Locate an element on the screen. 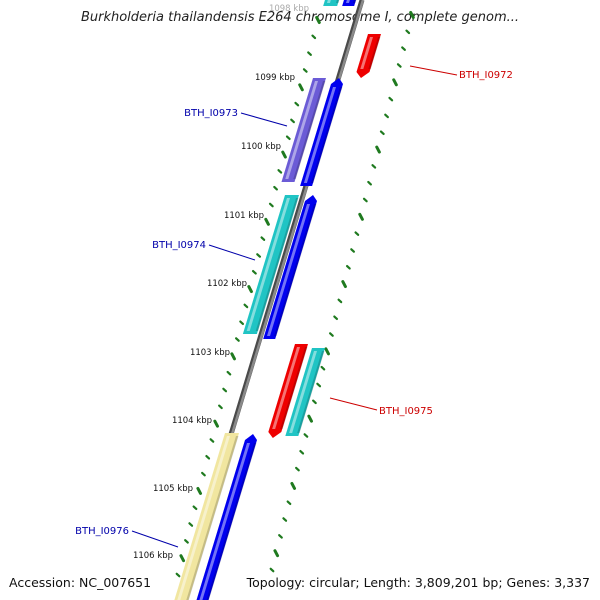 Image resolution: width=600 pixels, height=600 pixels. feature-BTH_I0976-yellow is located at coordinates (205, 516).